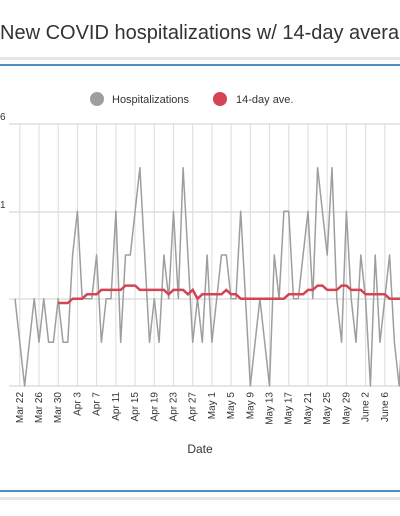  I want to click on x-tick-label: June 2, so click(366, 407).